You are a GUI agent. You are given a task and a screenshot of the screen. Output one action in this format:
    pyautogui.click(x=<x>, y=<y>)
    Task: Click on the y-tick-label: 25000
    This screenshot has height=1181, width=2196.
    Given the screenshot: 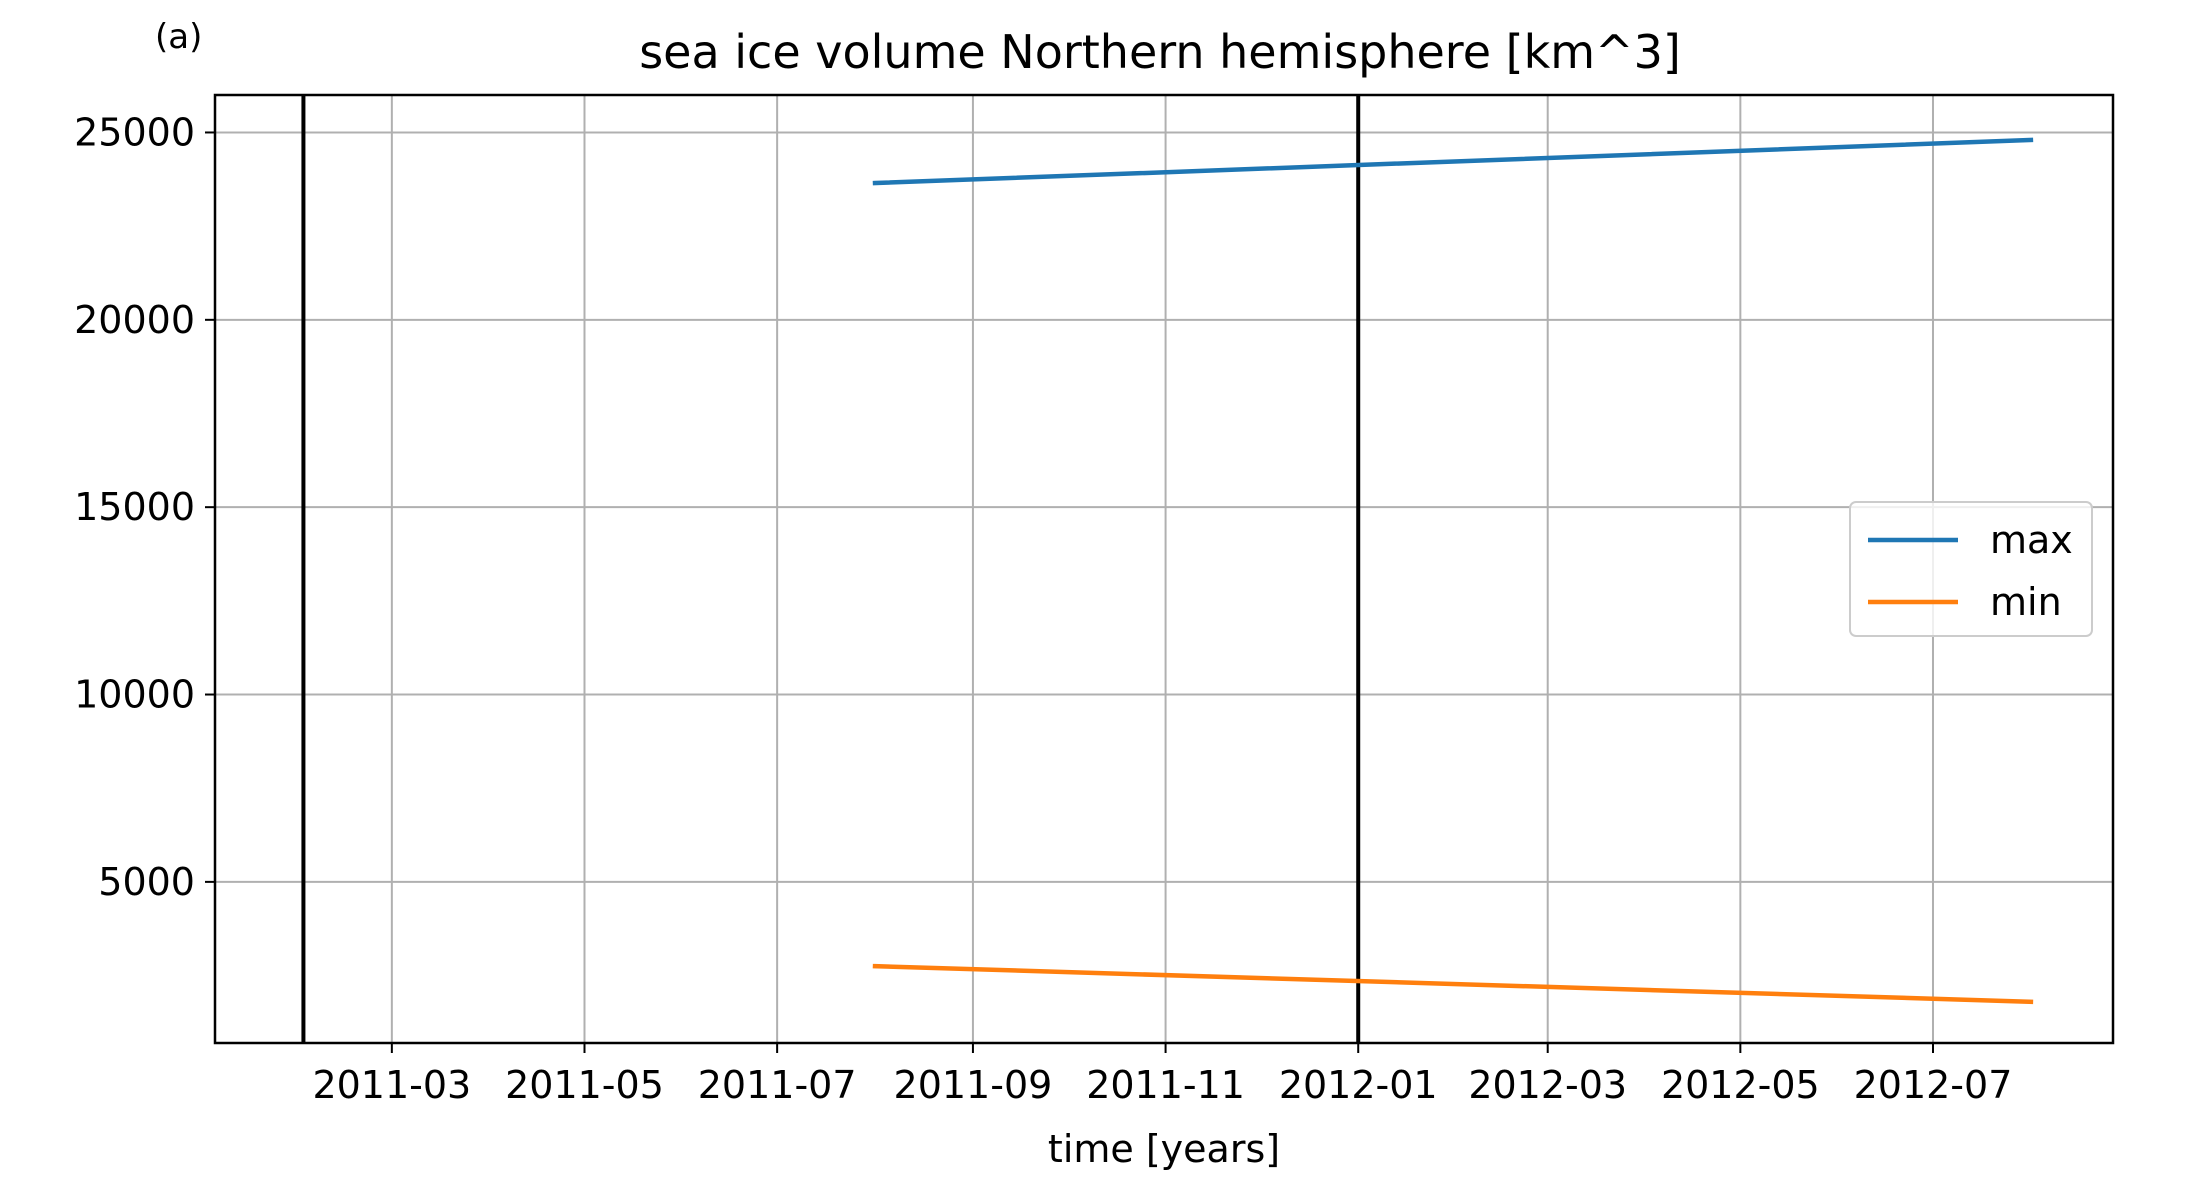 What is the action you would take?
    pyautogui.click(x=134, y=132)
    